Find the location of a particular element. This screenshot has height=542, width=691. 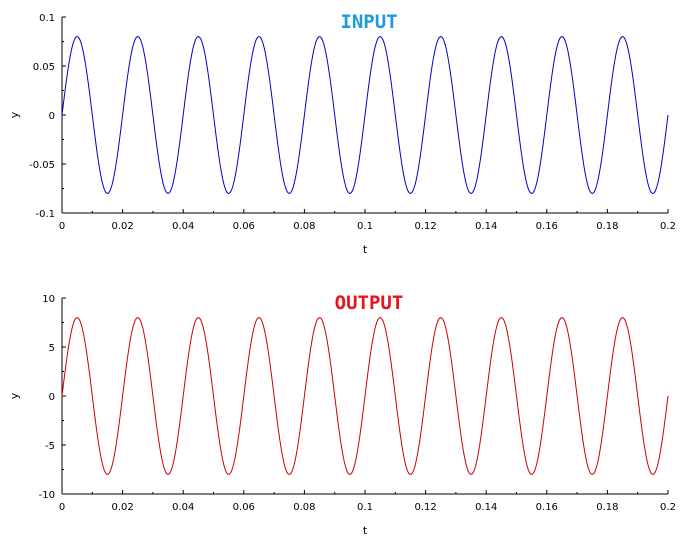

chart-title: OUTPUT is located at coordinates (369, 303).